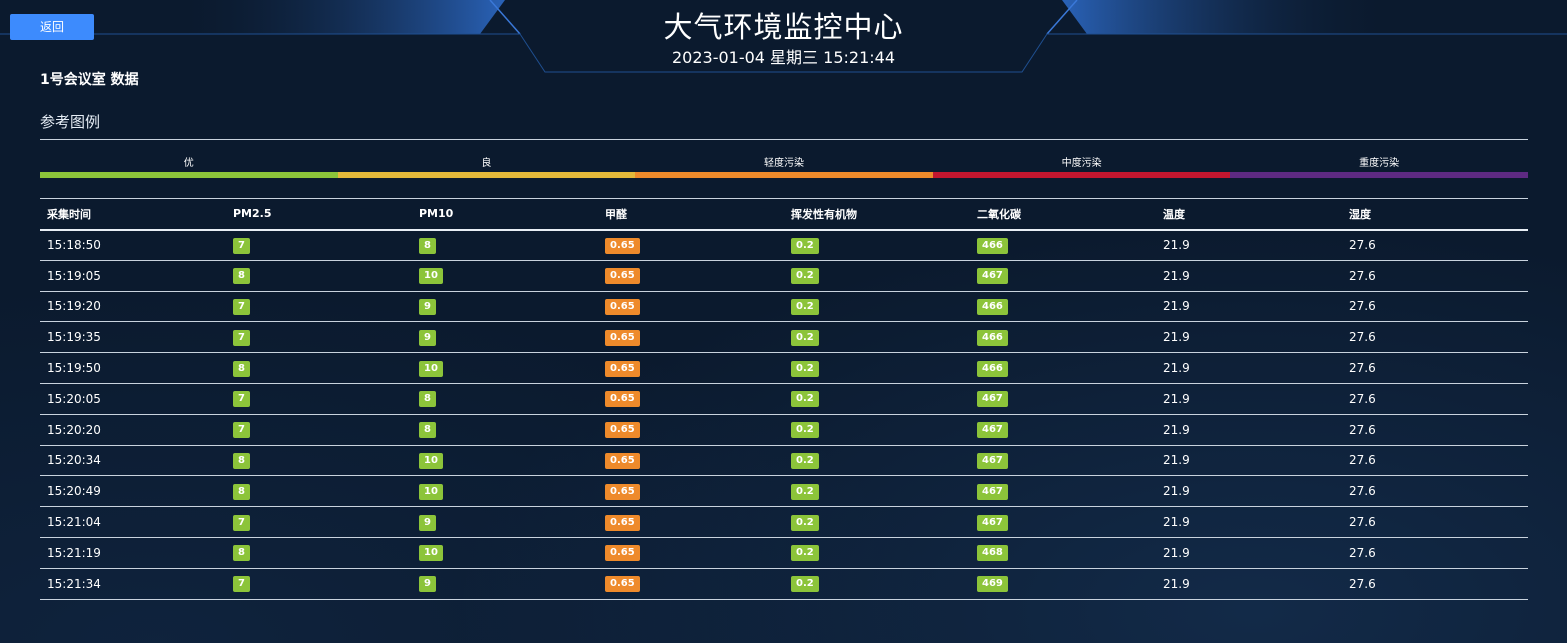  What do you see at coordinates (505, 337) in the screenshot?
I see `table-cell: 9` at bounding box center [505, 337].